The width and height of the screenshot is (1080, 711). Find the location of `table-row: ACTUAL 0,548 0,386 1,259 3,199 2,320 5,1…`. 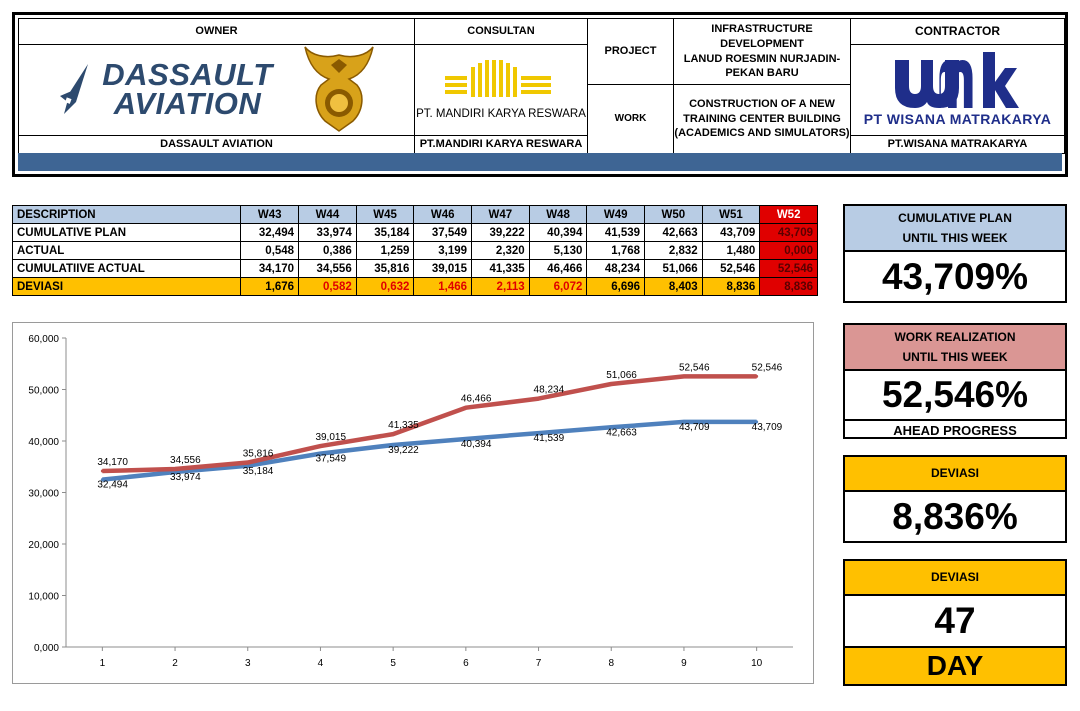

table-row: ACTUAL 0,548 0,386 1,259 3,199 2,320 5,1… is located at coordinates (414, 250).